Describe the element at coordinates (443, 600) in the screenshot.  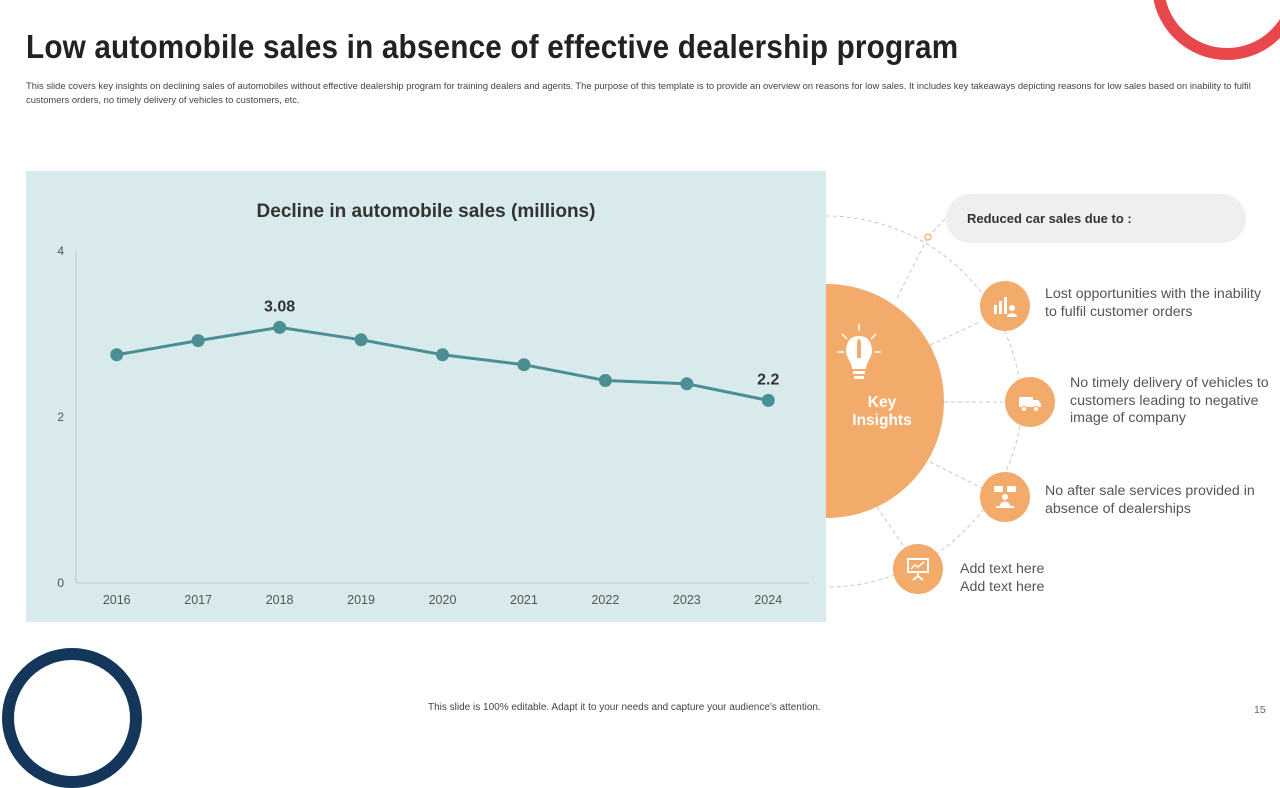
I see `x-tick-label: 2020` at that location.